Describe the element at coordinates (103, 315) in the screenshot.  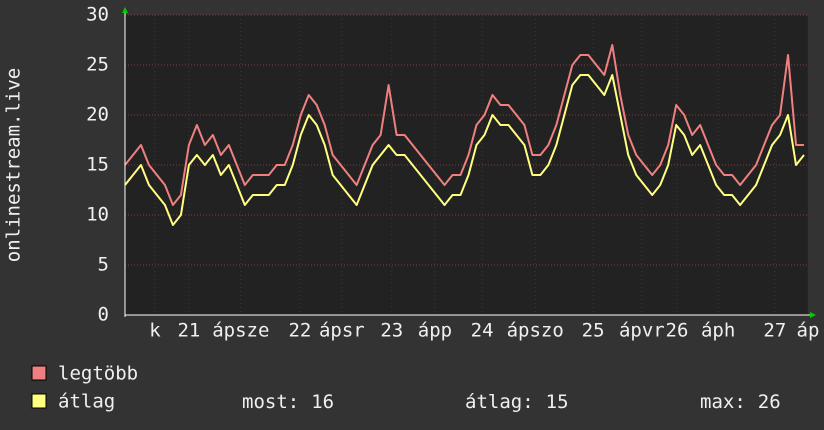
I see `y-tick-label: 0` at that location.